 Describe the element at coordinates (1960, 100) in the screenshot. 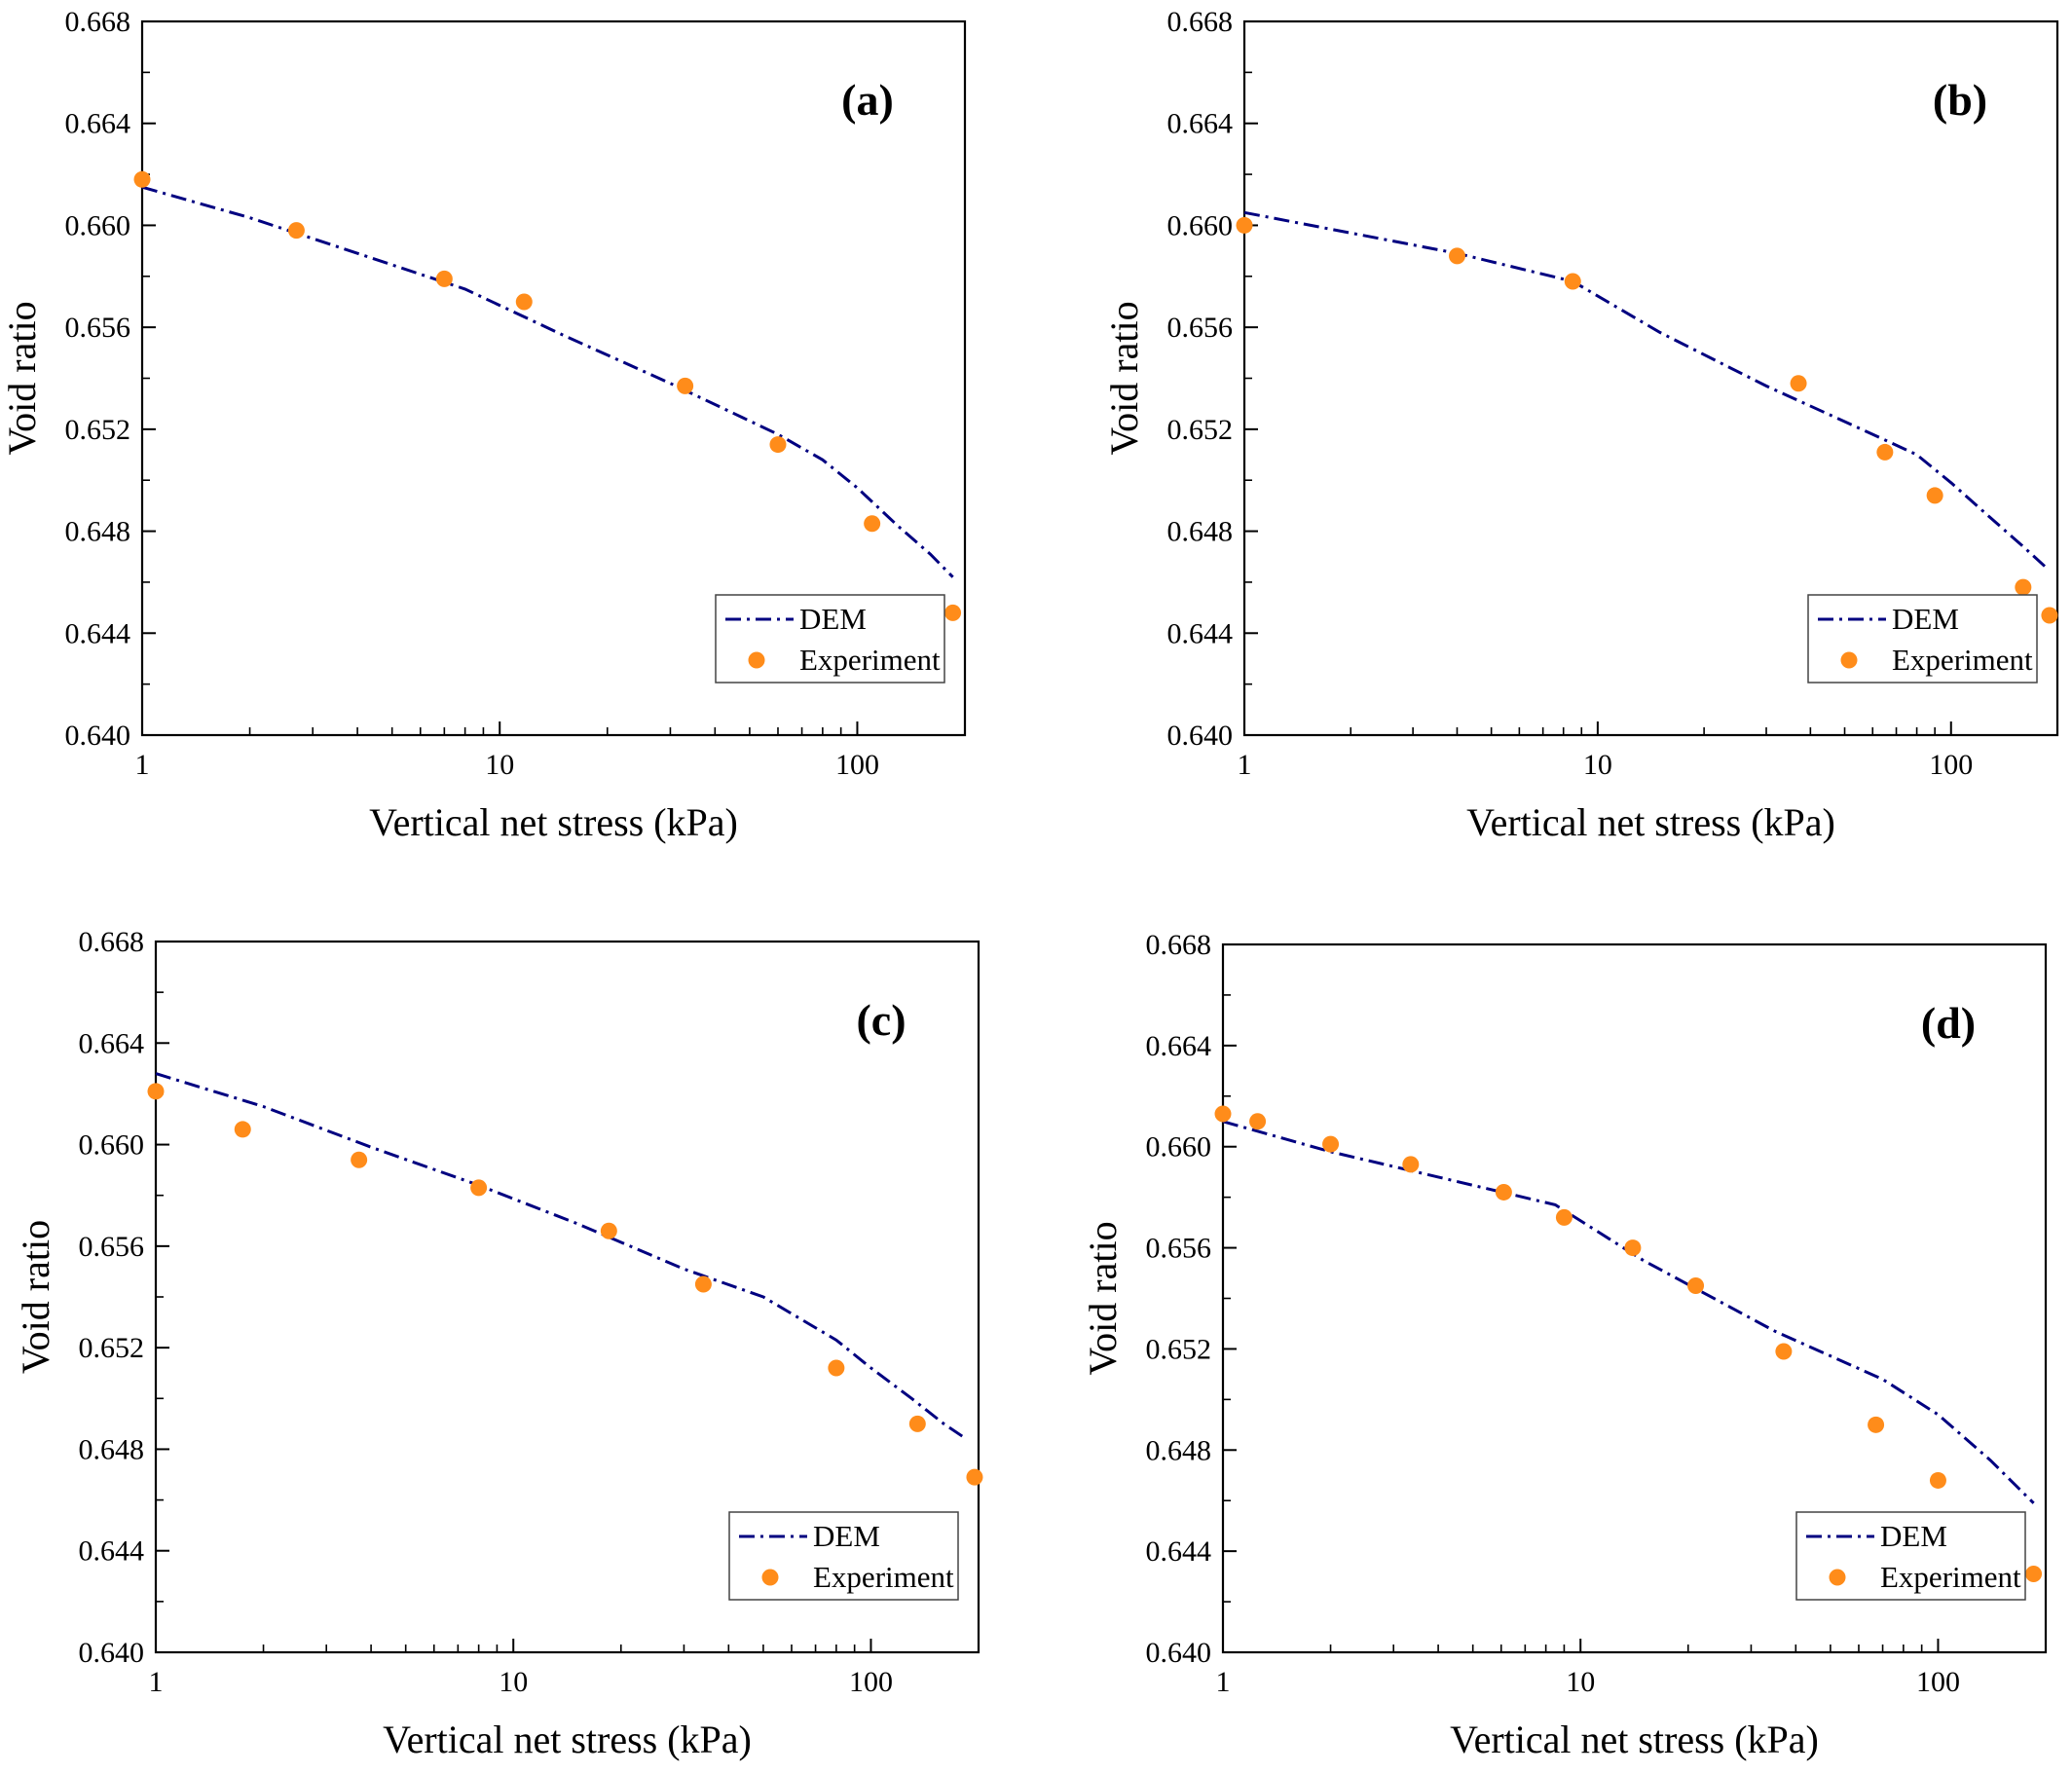

I see `panel-label: (b)` at that location.